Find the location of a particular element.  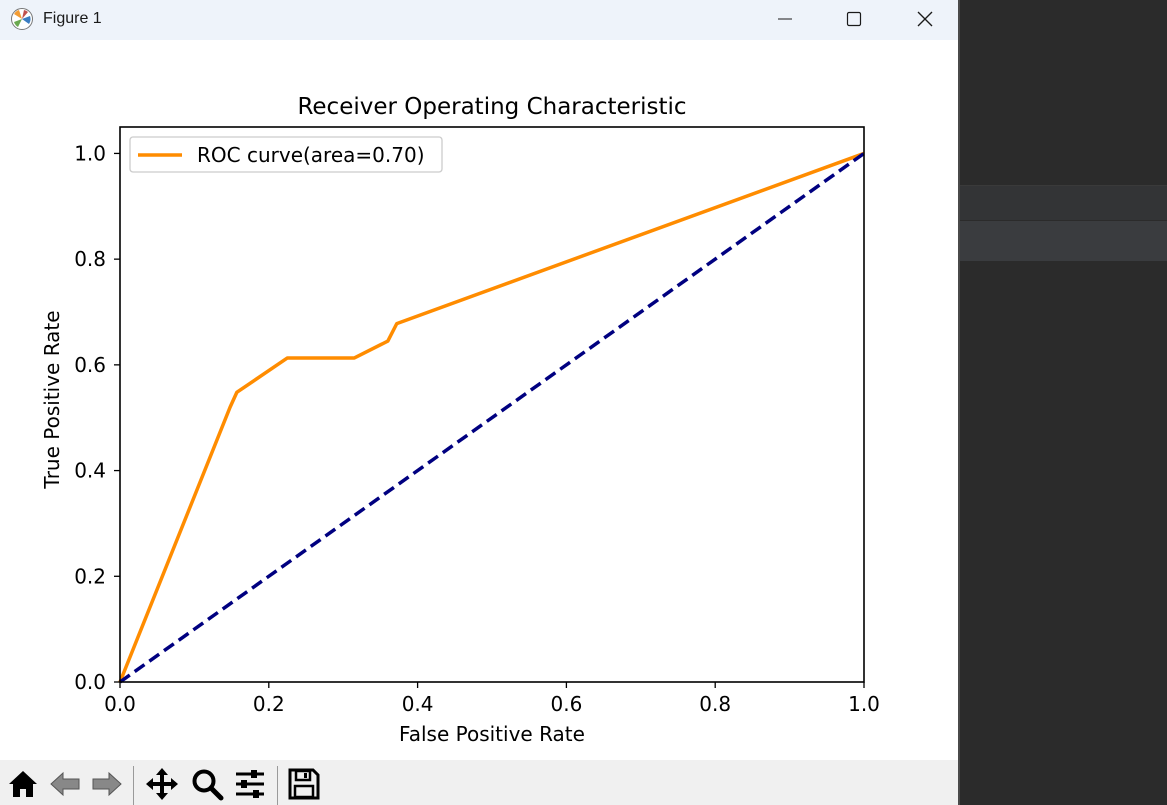

chart-title: Receiver Operating Characteristic is located at coordinates (491, 107).